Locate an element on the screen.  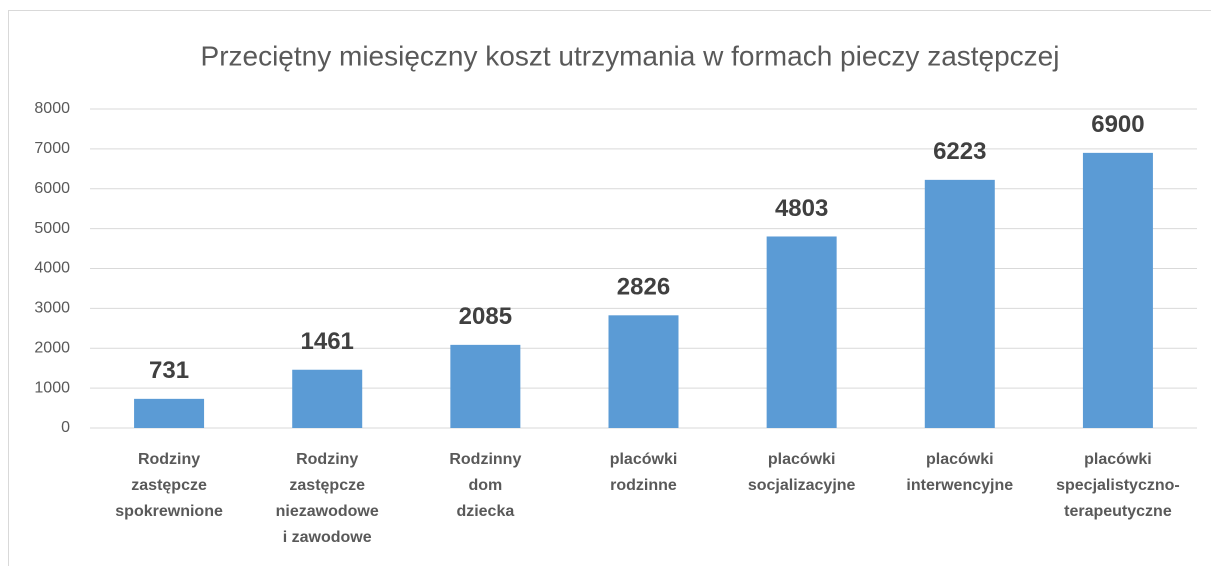
data-label: 6223 is located at coordinates (959, 151).